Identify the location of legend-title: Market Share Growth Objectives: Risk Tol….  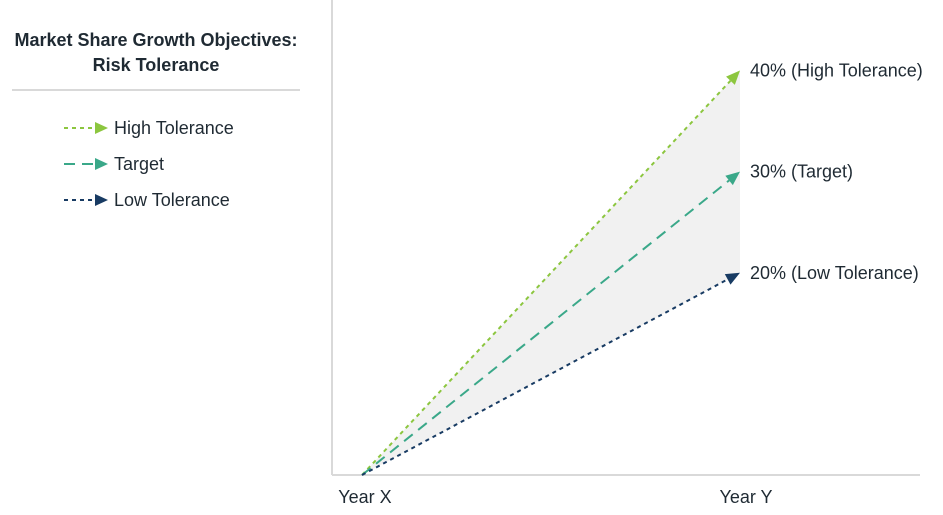
(156, 53).